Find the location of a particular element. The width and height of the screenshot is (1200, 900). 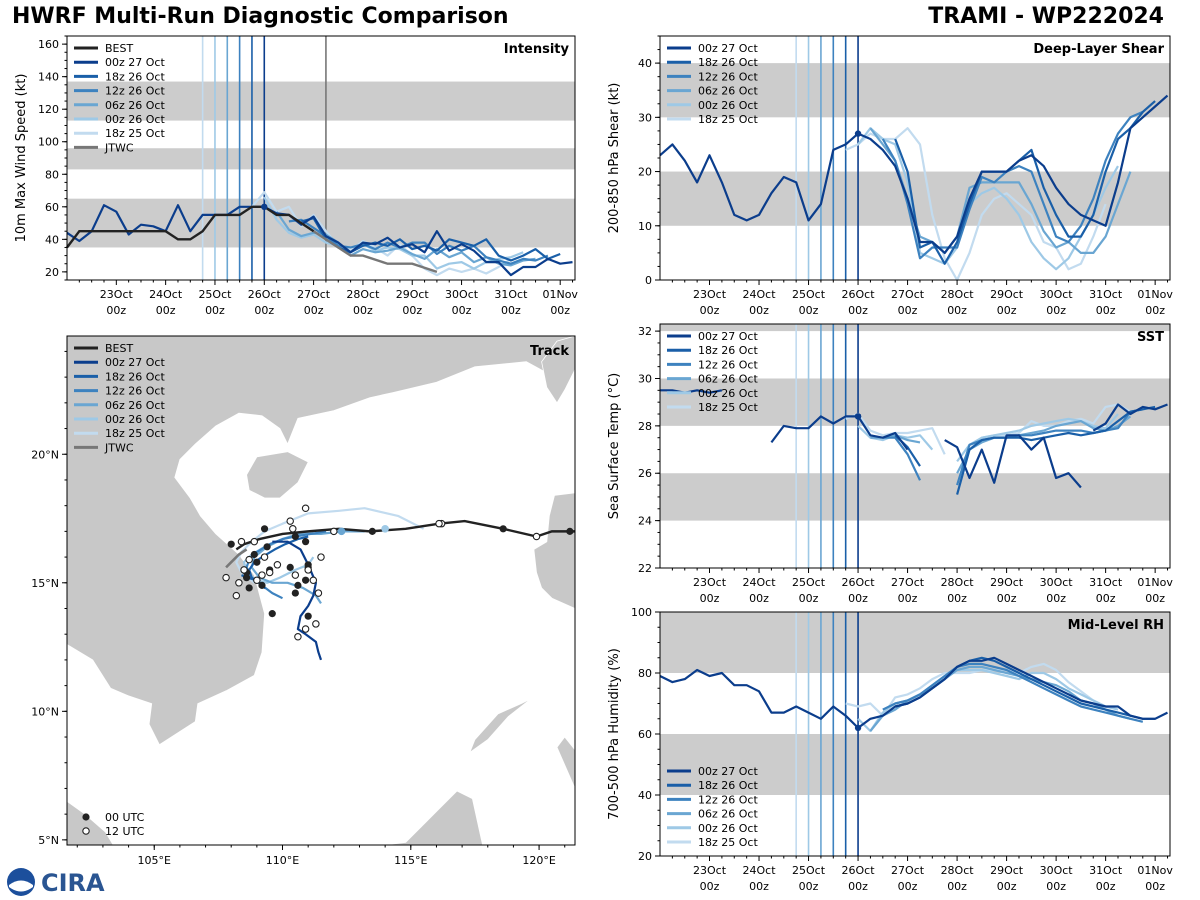

shear-legend-label: 06z 26 Oct is located at coordinates (728, 91).